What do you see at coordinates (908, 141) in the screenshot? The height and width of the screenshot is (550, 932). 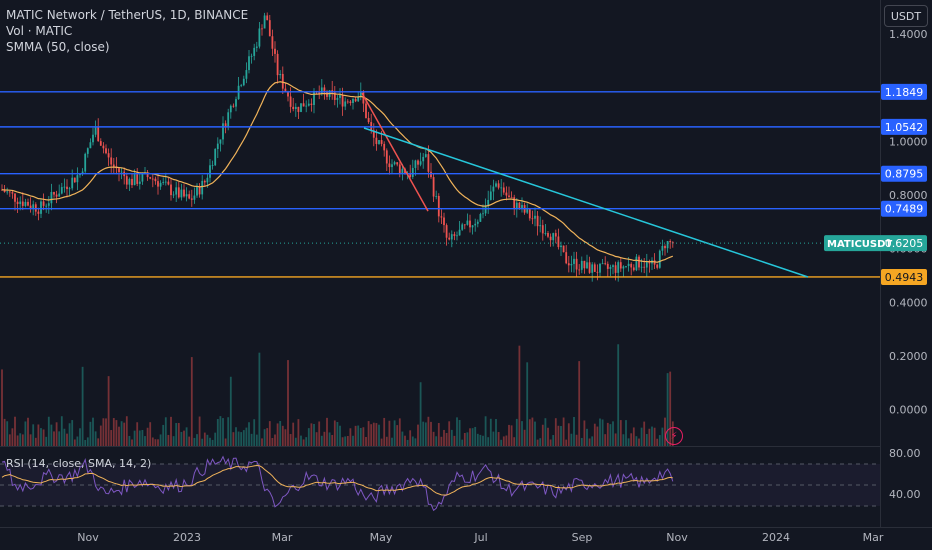 I see `price-tick-label: 1.0000` at bounding box center [908, 141].